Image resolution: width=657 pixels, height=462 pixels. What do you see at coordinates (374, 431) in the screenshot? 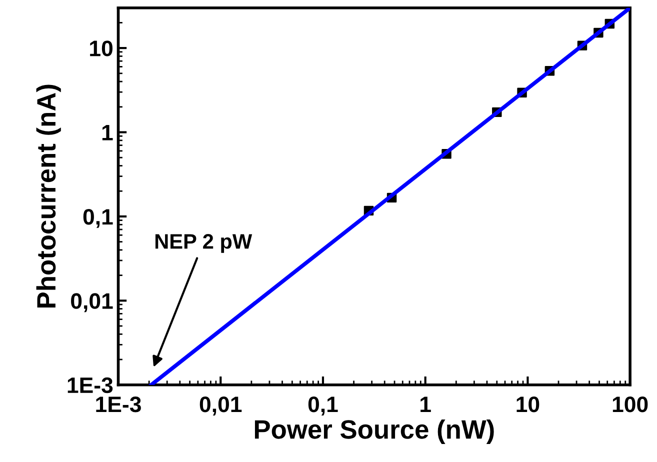
I see `x-axis-title: Power Source (nW)` at bounding box center [374, 431].